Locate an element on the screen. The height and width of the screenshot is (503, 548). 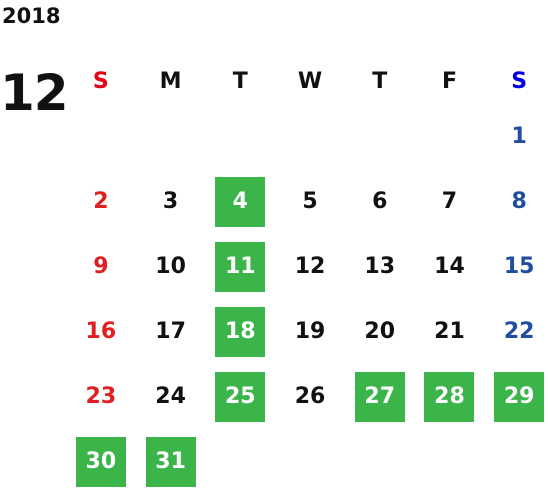
calendar-day: 13 is located at coordinates (380, 267).